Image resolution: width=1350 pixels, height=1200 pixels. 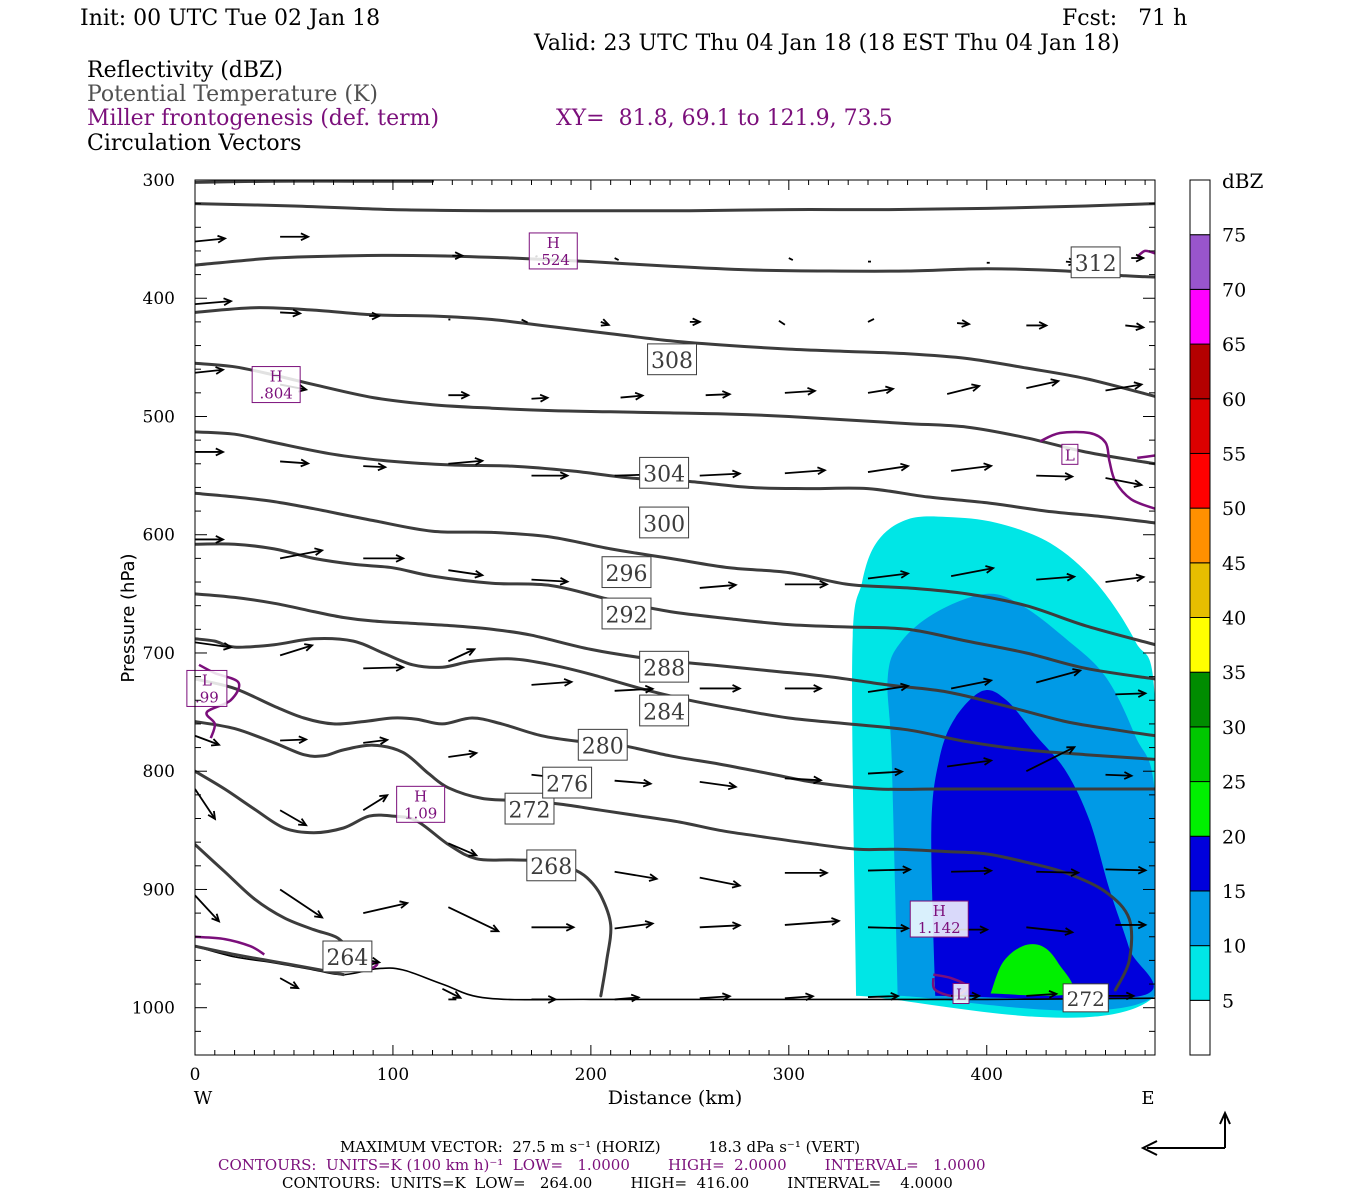 I want to click on y-tick-label: 800, so click(x=159, y=772).